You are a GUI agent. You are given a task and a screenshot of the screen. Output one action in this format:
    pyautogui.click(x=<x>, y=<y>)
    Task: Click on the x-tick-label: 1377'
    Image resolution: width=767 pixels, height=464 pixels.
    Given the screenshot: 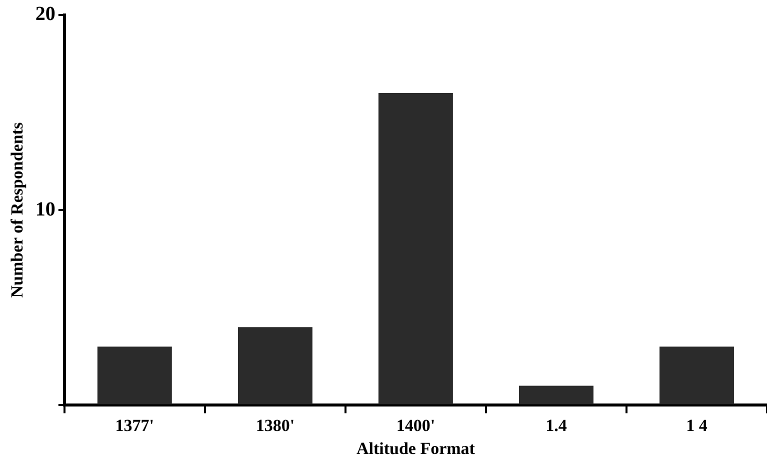 What is the action you would take?
    pyautogui.click(x=134, y=425)
    